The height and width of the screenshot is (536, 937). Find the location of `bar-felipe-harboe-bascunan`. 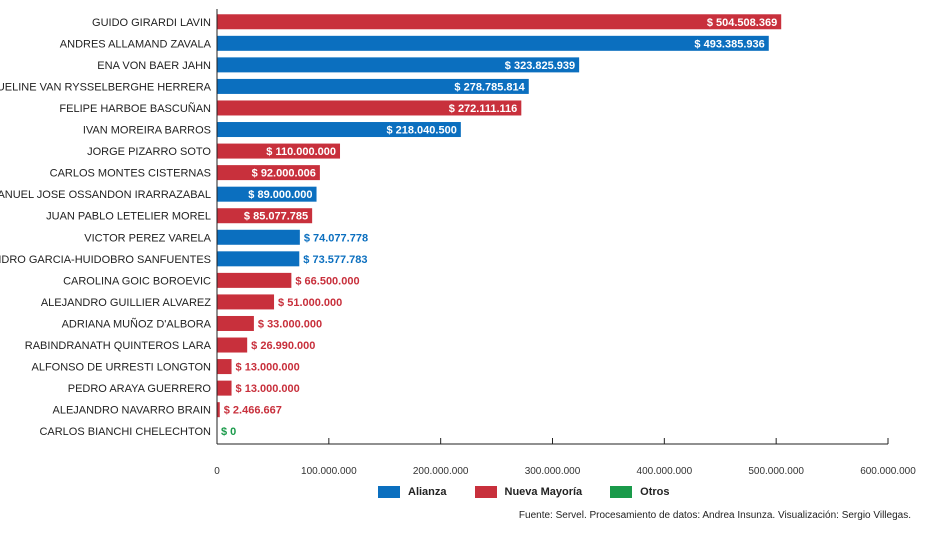

bar-felipe-harboe-bascunan is located at coordinates (369, 108).